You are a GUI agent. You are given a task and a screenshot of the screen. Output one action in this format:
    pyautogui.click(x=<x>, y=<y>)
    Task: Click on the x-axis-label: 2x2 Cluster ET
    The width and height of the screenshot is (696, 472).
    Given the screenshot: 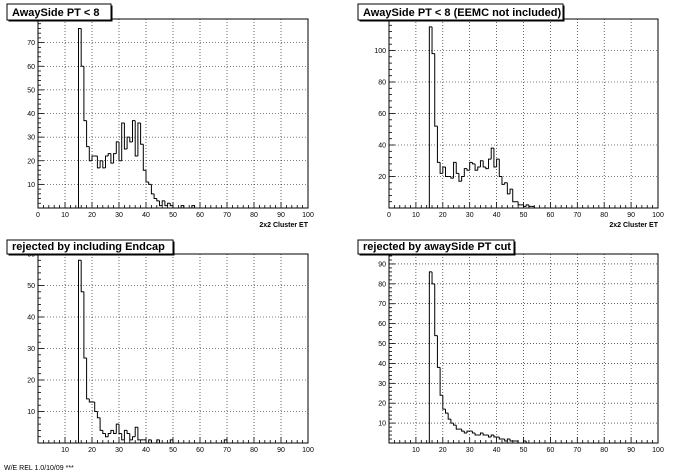 What is the action you would take?
    pyautogui.click(x=283, y=225)
    